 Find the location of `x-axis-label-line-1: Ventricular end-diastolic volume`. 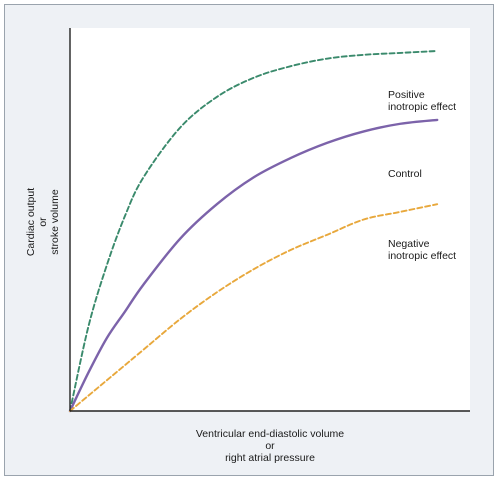

x-axis-label-line-1: Ventricular end-diastolic volume is located at coordinates (270, 434).